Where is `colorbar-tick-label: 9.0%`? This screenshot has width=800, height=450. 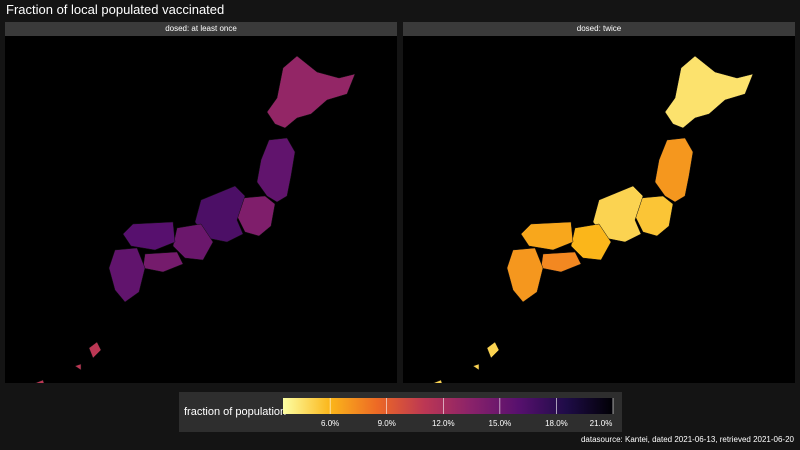
colorbar-tick-label: 9.0% is located at coordinates (387, 423).